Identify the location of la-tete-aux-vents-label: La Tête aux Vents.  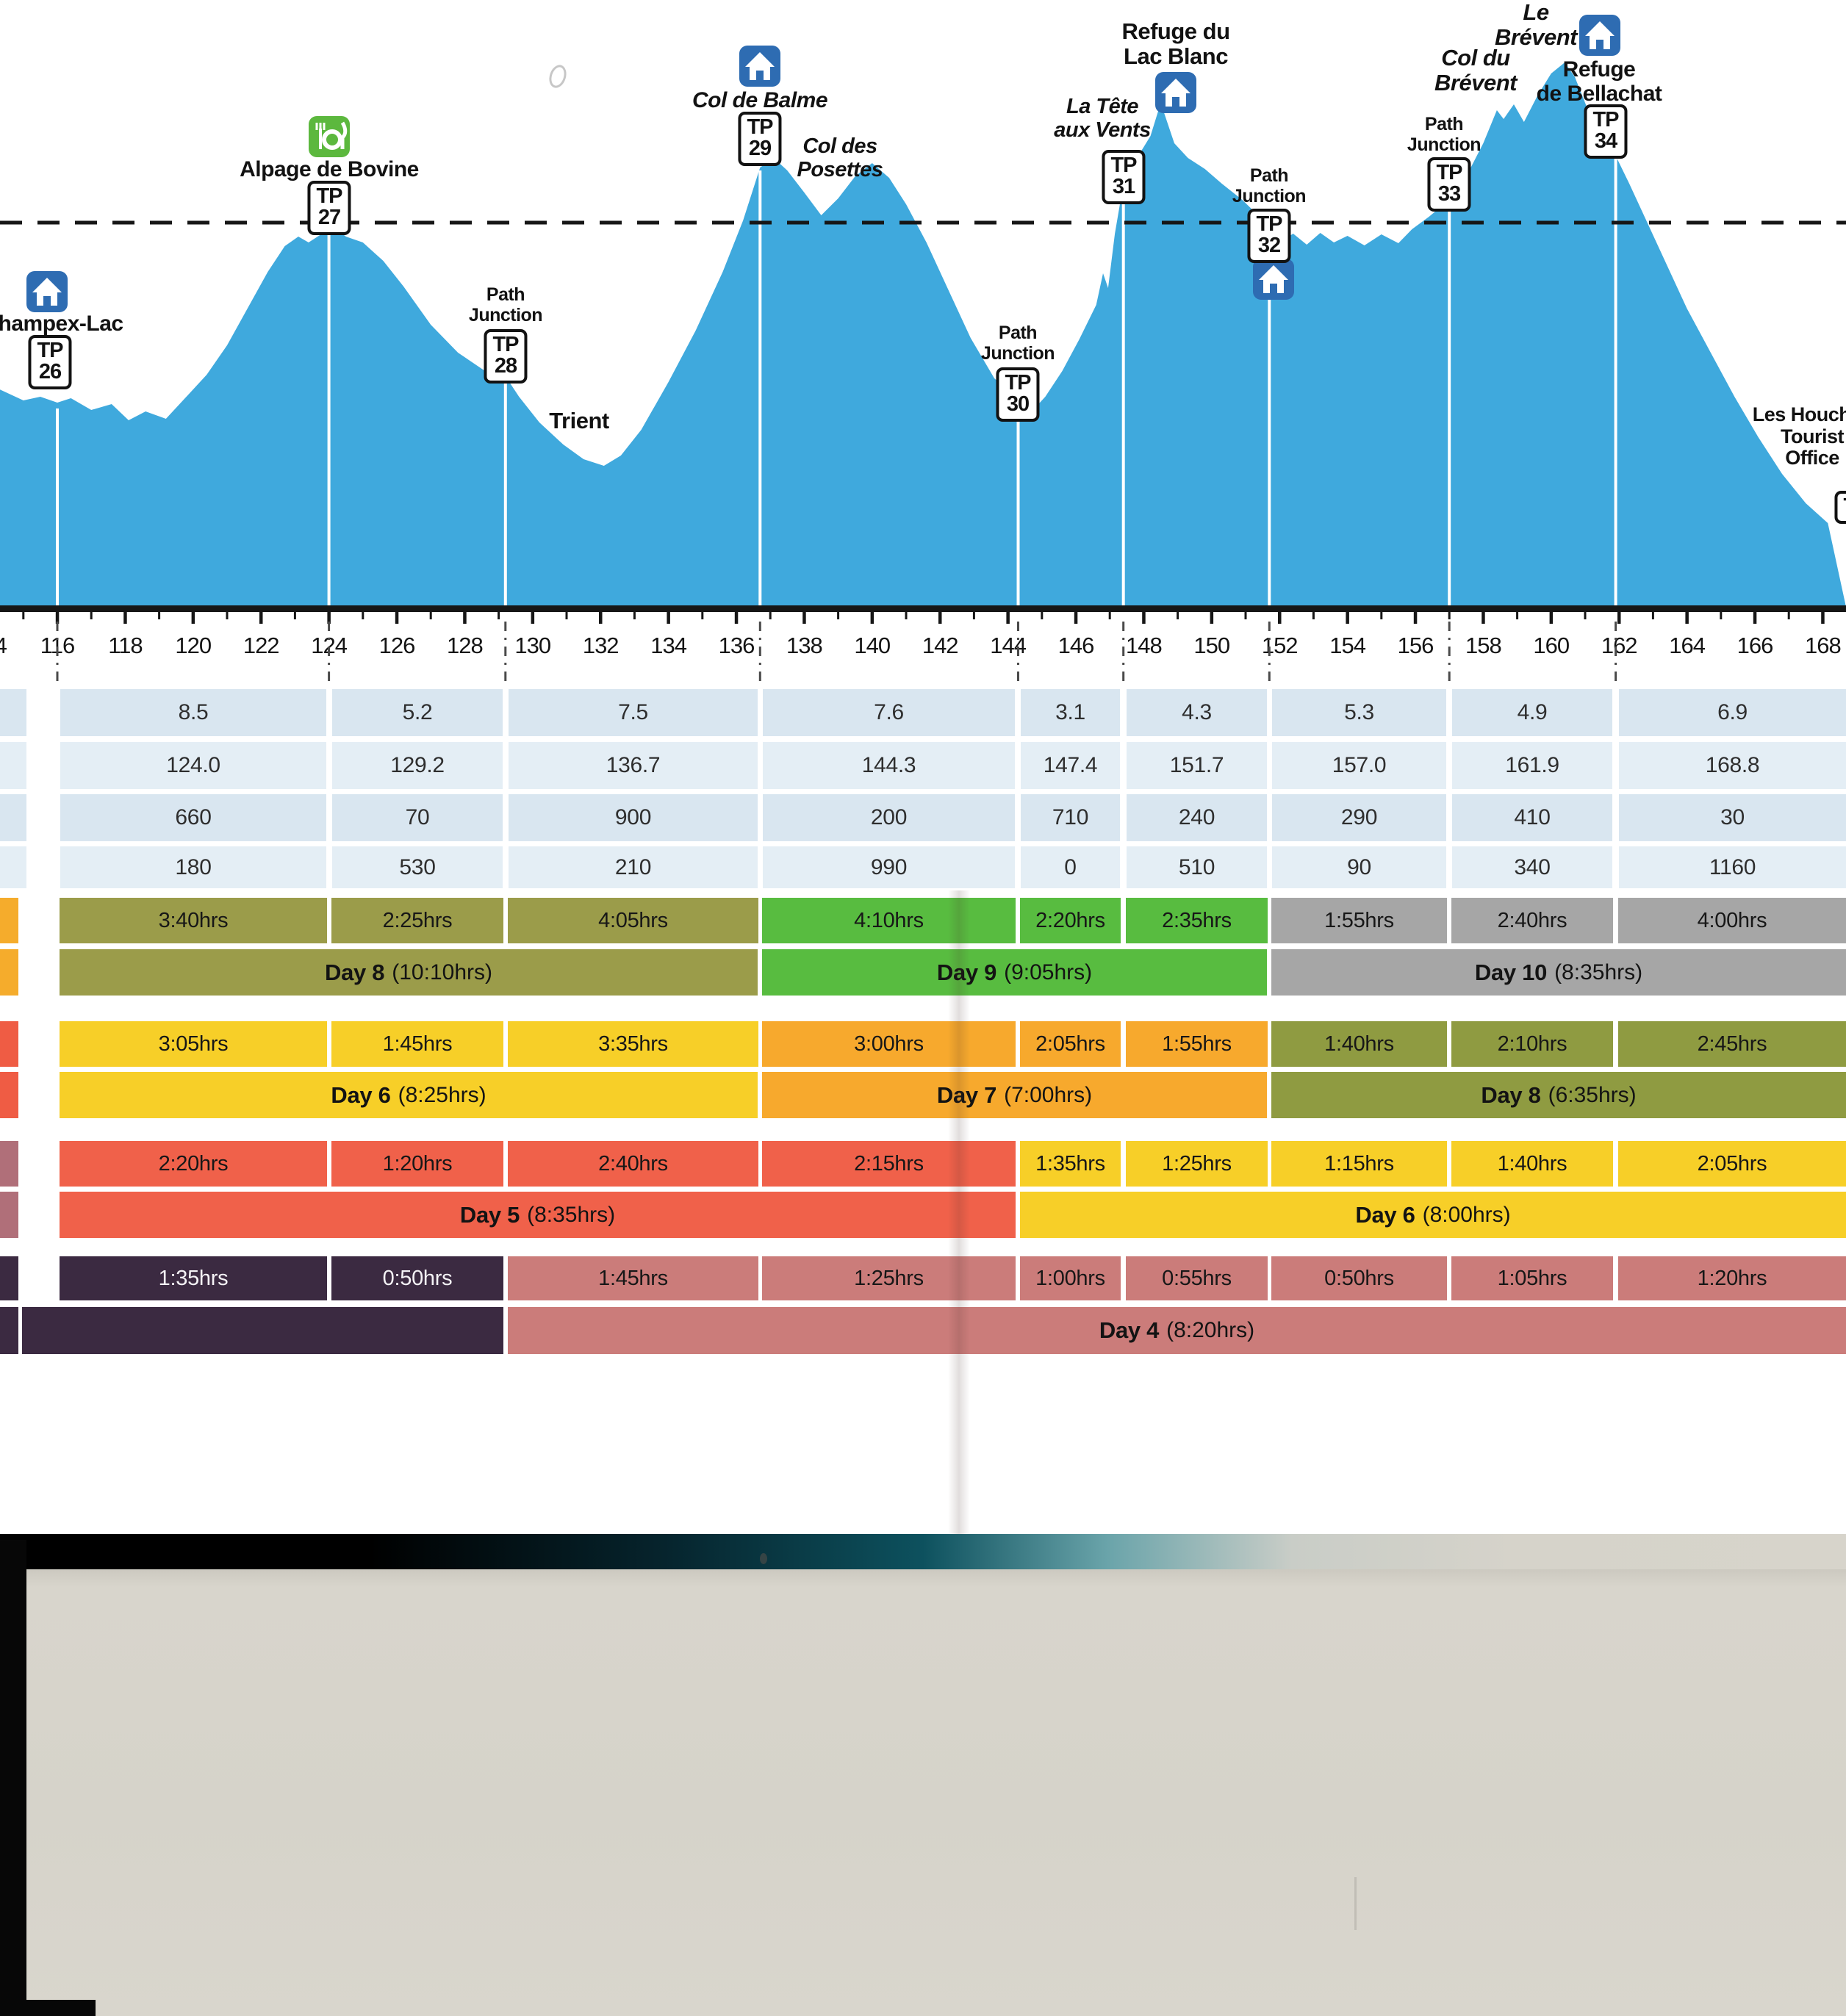
(1103, 119).